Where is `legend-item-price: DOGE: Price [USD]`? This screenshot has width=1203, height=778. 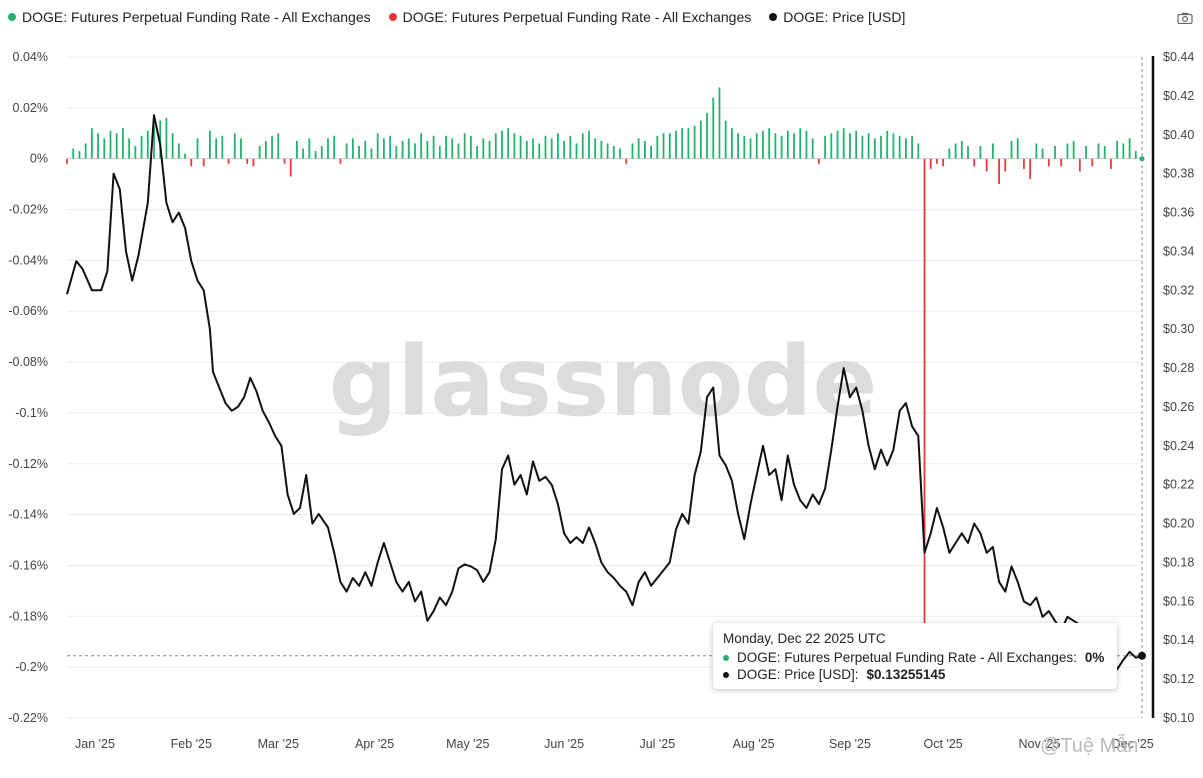 legend-item-price: DOGE: Price [USD] is located at coordinates (837, 17).